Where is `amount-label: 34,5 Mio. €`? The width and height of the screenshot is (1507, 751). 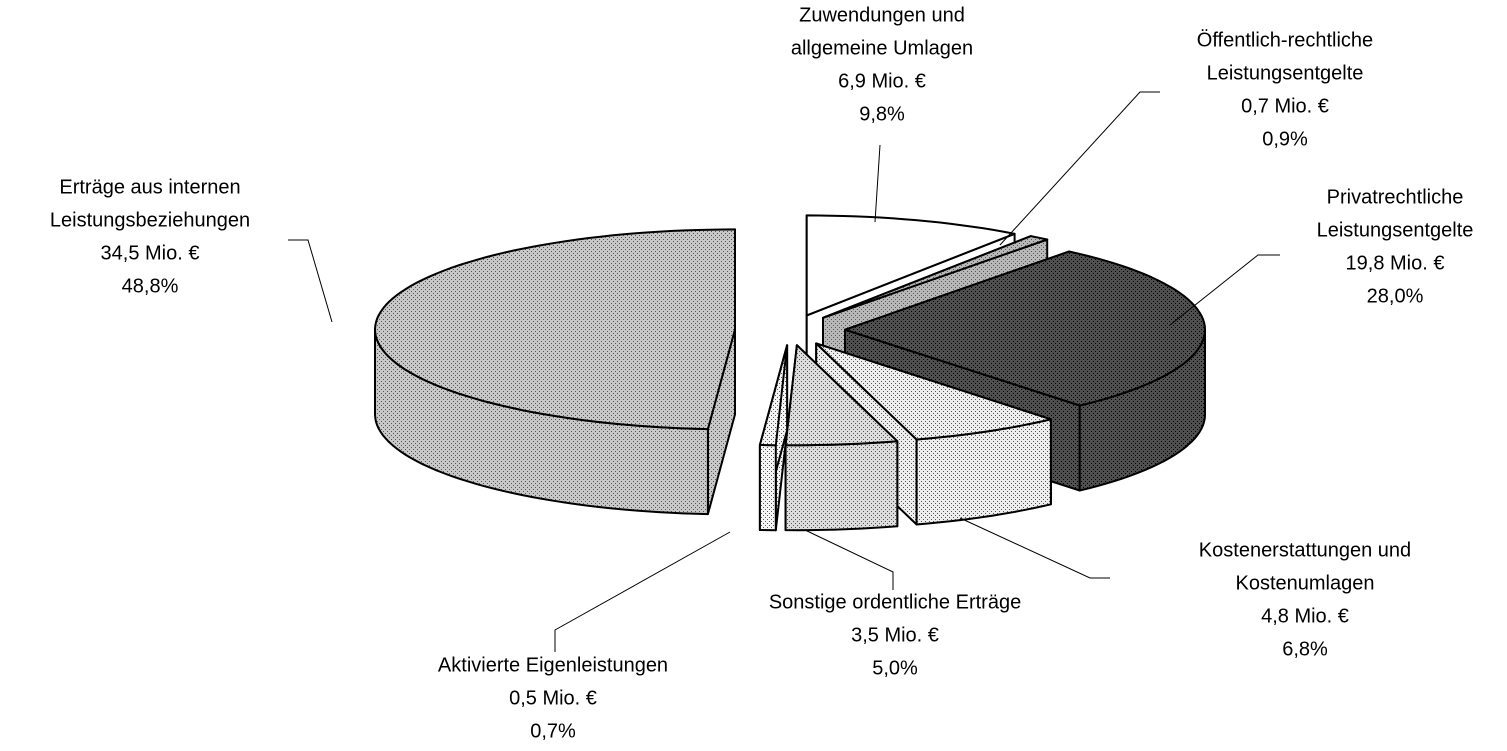 amount-label: 34,5 Mio. € is located at coordinates (150, 254).